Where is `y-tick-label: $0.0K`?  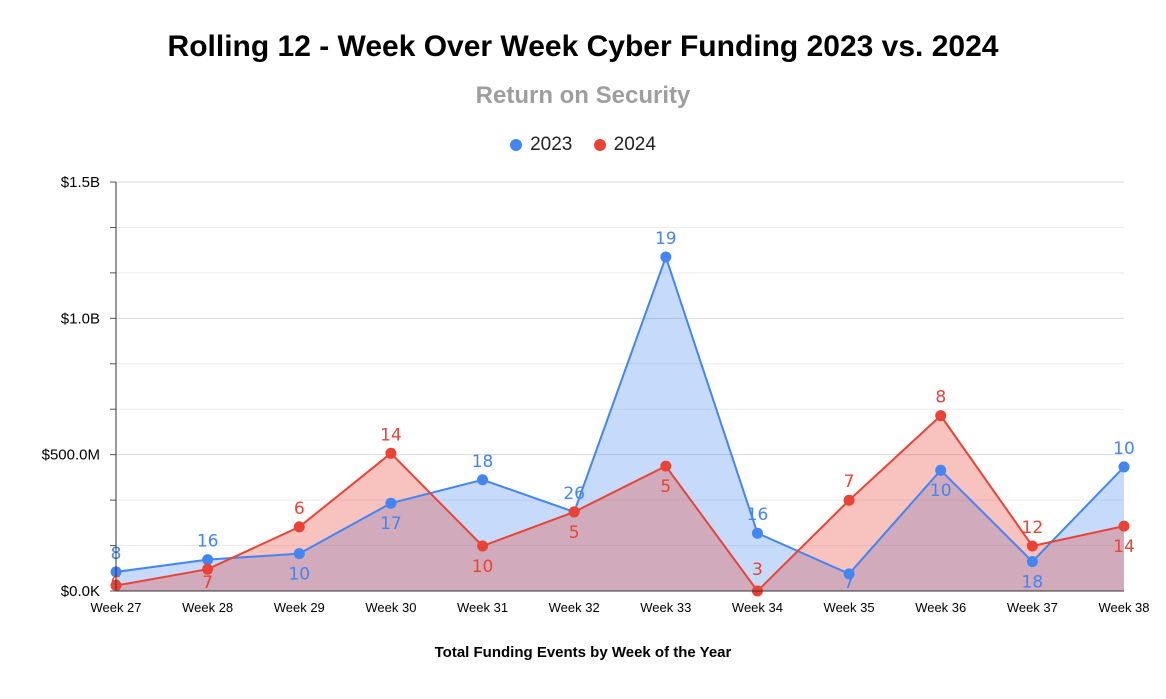 y-tick-label: $0.0K is located at coordinates (80, 591).